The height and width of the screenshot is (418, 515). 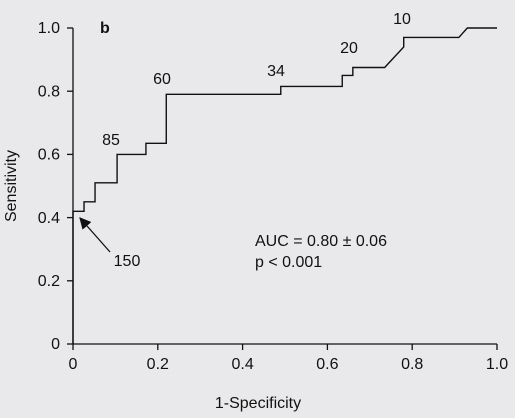 I want to click on annotation: p < 0.001, so click(x=288, y=262).